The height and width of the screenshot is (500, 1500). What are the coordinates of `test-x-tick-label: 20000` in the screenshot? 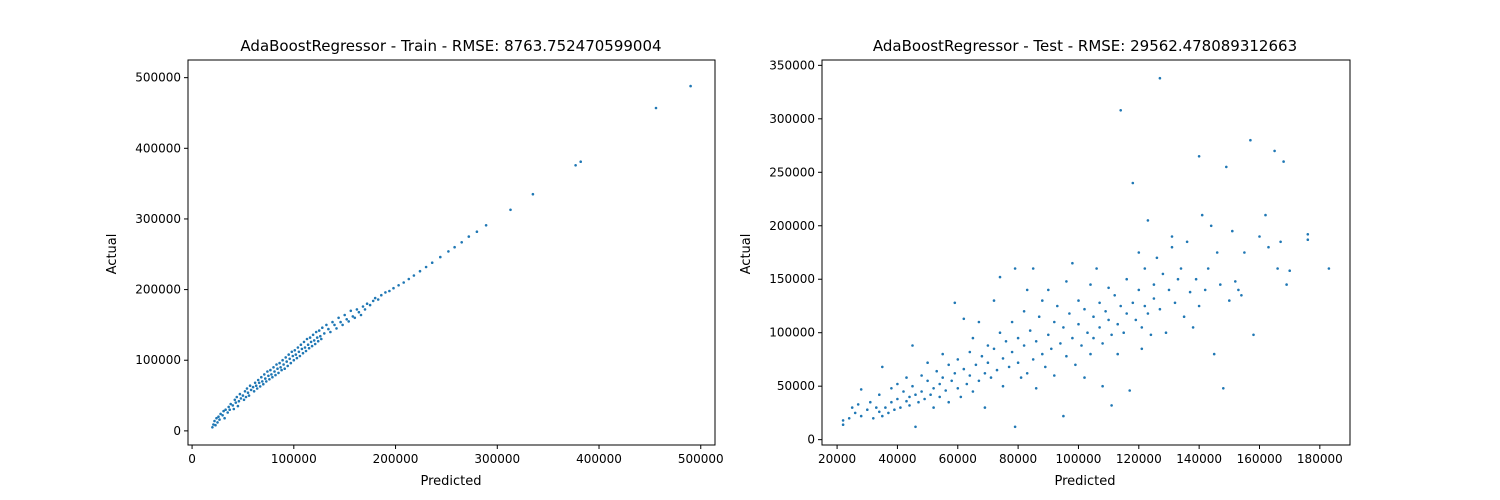 It's located at (837, 459).